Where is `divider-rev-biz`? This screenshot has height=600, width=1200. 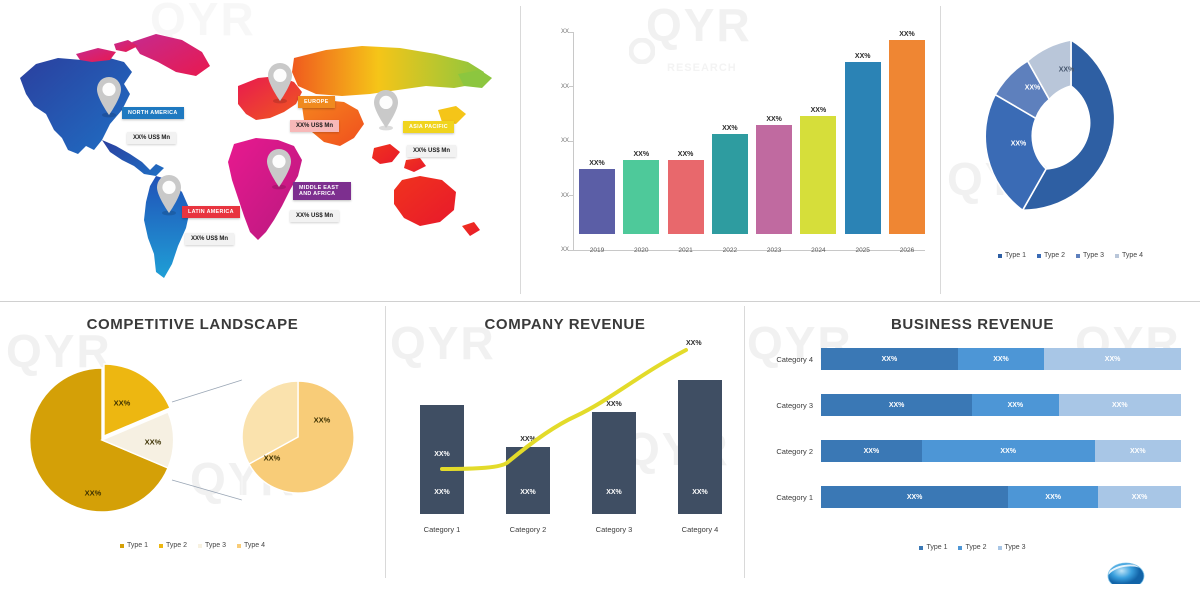 divider-rev-biz is located at coordinates (744, 442).